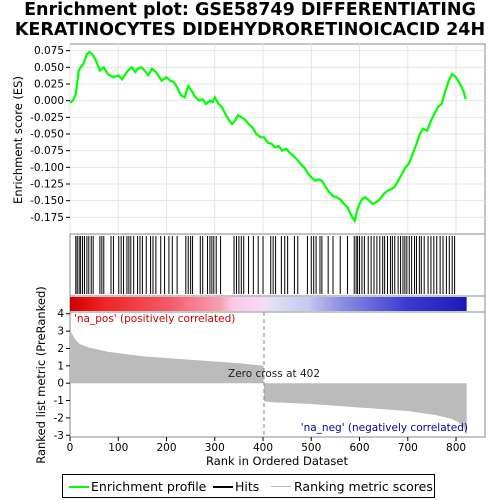 This screenshot has width=500, height=500. Describe the element at coordinates (384, 428) in the screenshot. I see `negative-correlation-label: 'na_neg' (negatively correlated)` at that location.